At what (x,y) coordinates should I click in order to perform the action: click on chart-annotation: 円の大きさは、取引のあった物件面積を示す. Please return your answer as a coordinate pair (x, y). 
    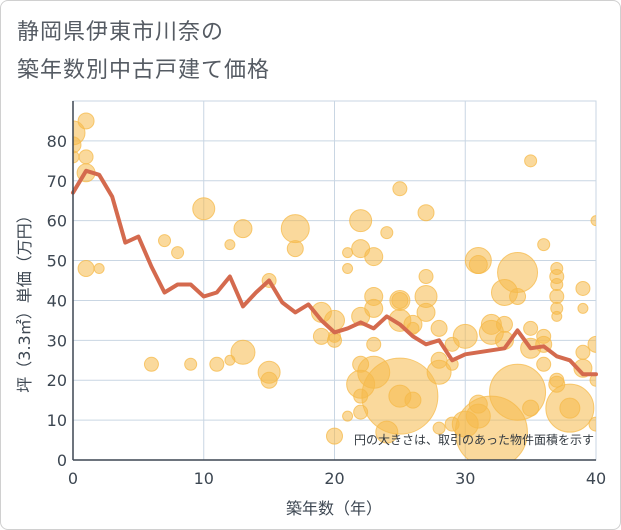
    Looking at the image, I should click on (474, 439).